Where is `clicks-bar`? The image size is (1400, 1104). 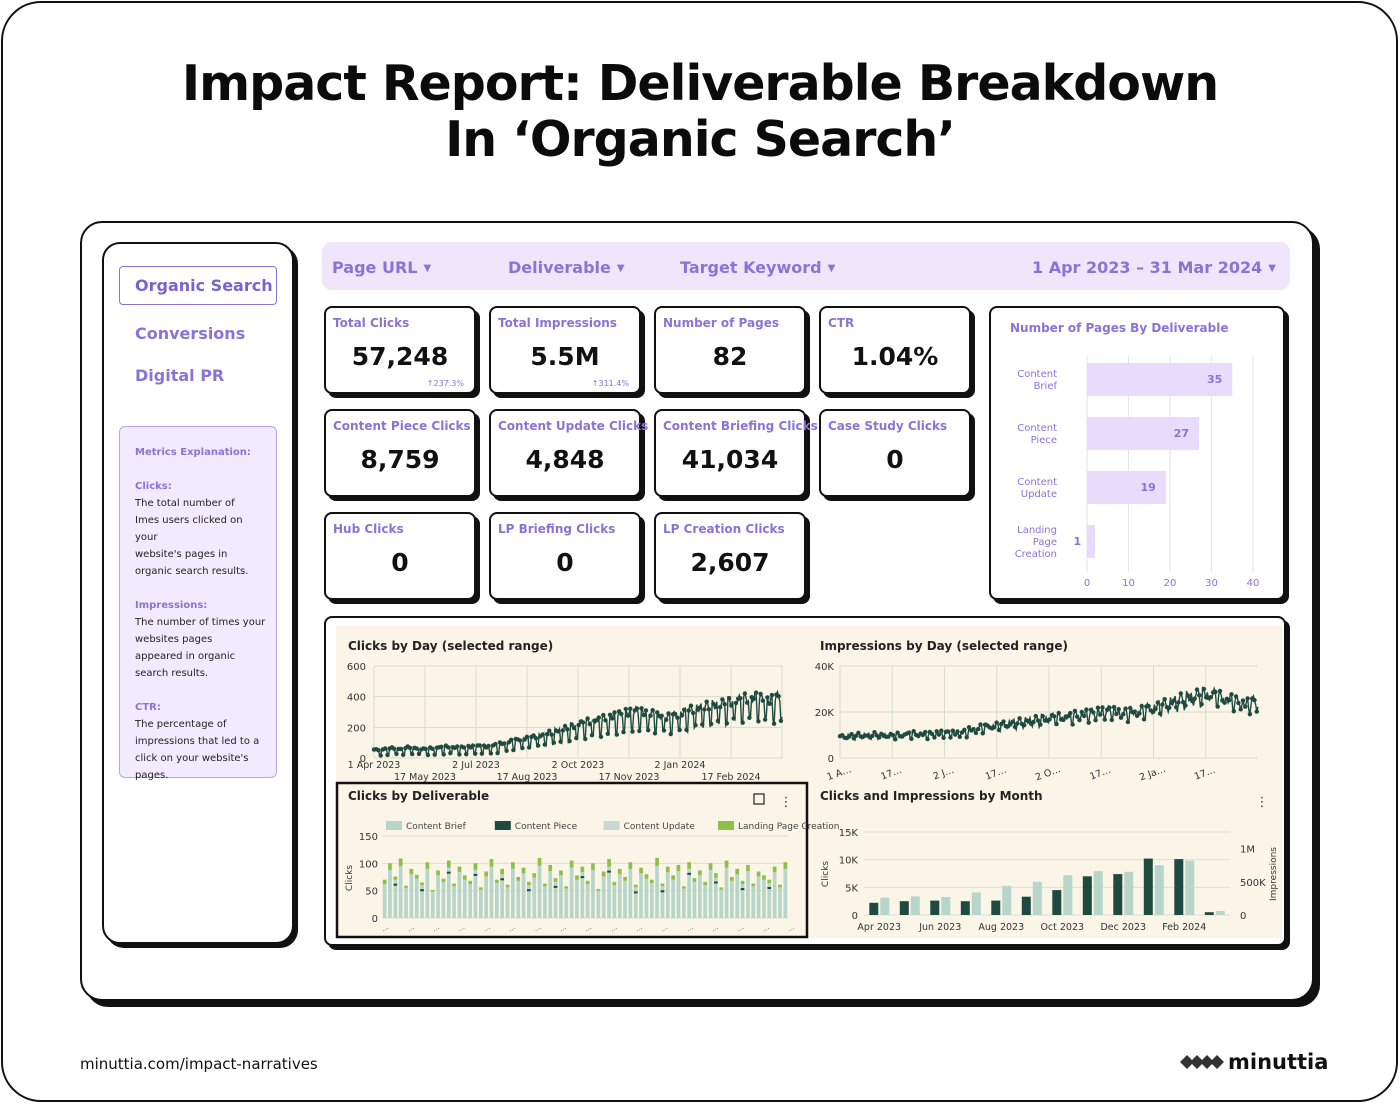
clicks-bar is located at coordinates (1087, 895).